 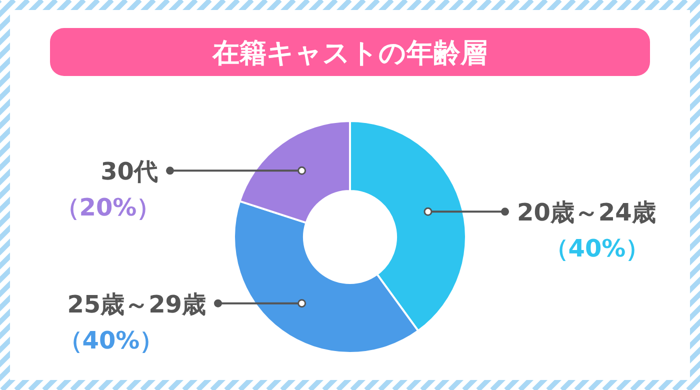 What do you see at coordinates (350, 53) in the screenshot?
I see `chart-title: 在籍キャストの年齢層` at bounding box center [350, 53].